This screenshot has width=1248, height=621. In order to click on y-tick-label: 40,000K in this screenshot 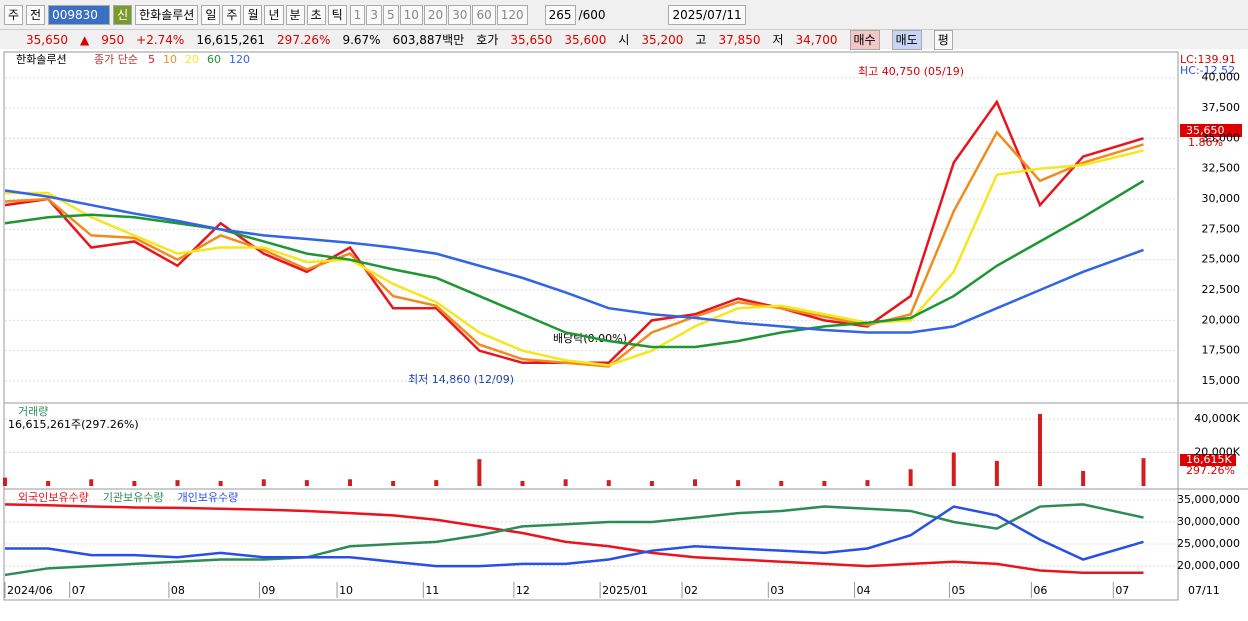, I will do `click(1217, 418)`.